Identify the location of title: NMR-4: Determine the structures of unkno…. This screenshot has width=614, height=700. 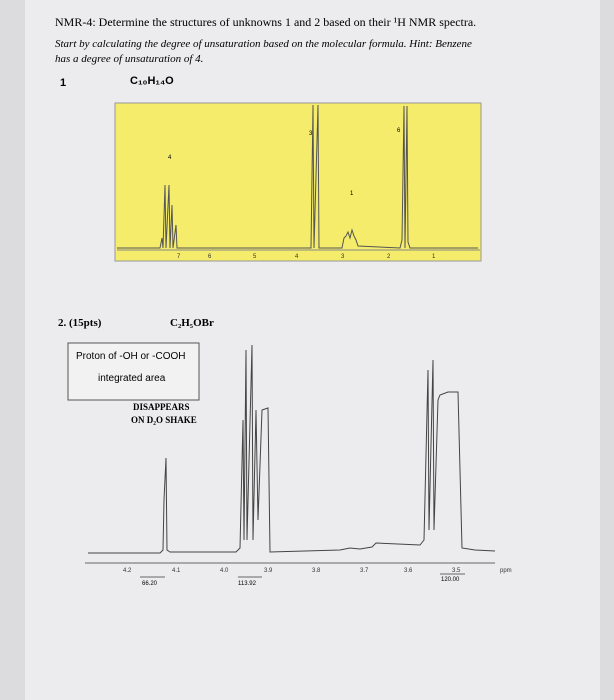
(265, 22).